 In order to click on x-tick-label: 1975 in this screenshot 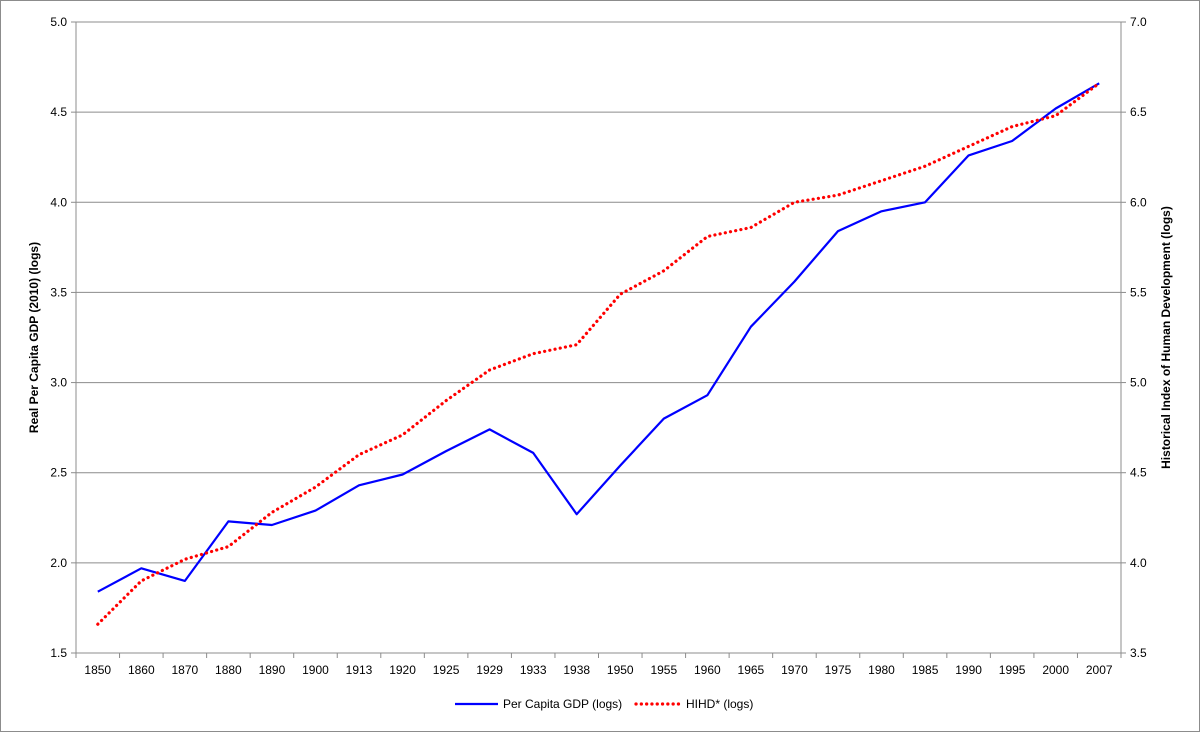, I will do `click(838, 670)`.